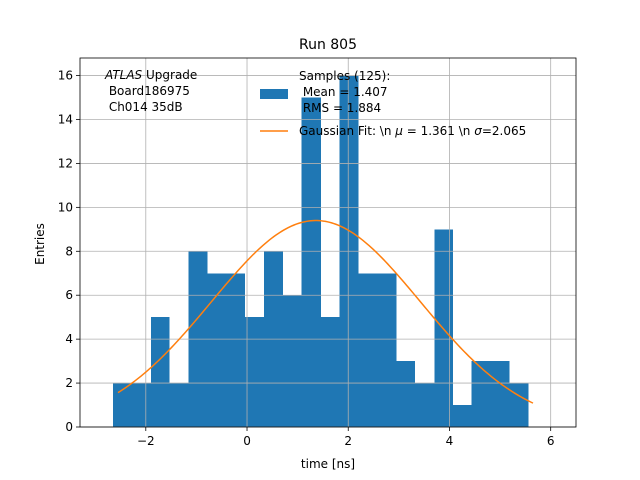  Describe the element at coordinates (69, 427) in the screenshot. I see `y-tick-label: 0` at that location.